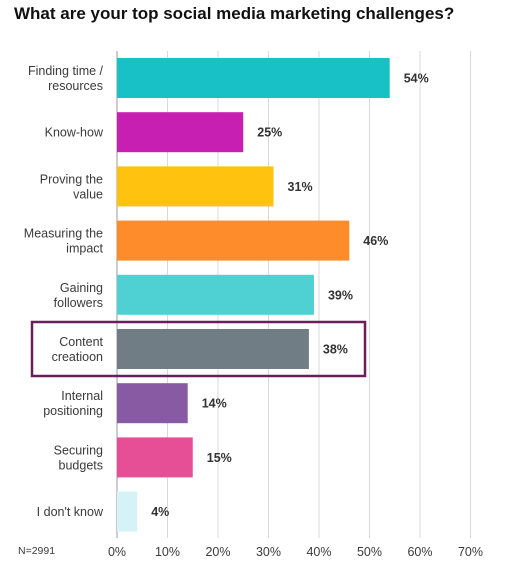 The image size is (522, 582). What do you see at coordinates (318, 552) in the screenshot?
I see `x-tick-label: 40%` at bounding box center [318, 552].